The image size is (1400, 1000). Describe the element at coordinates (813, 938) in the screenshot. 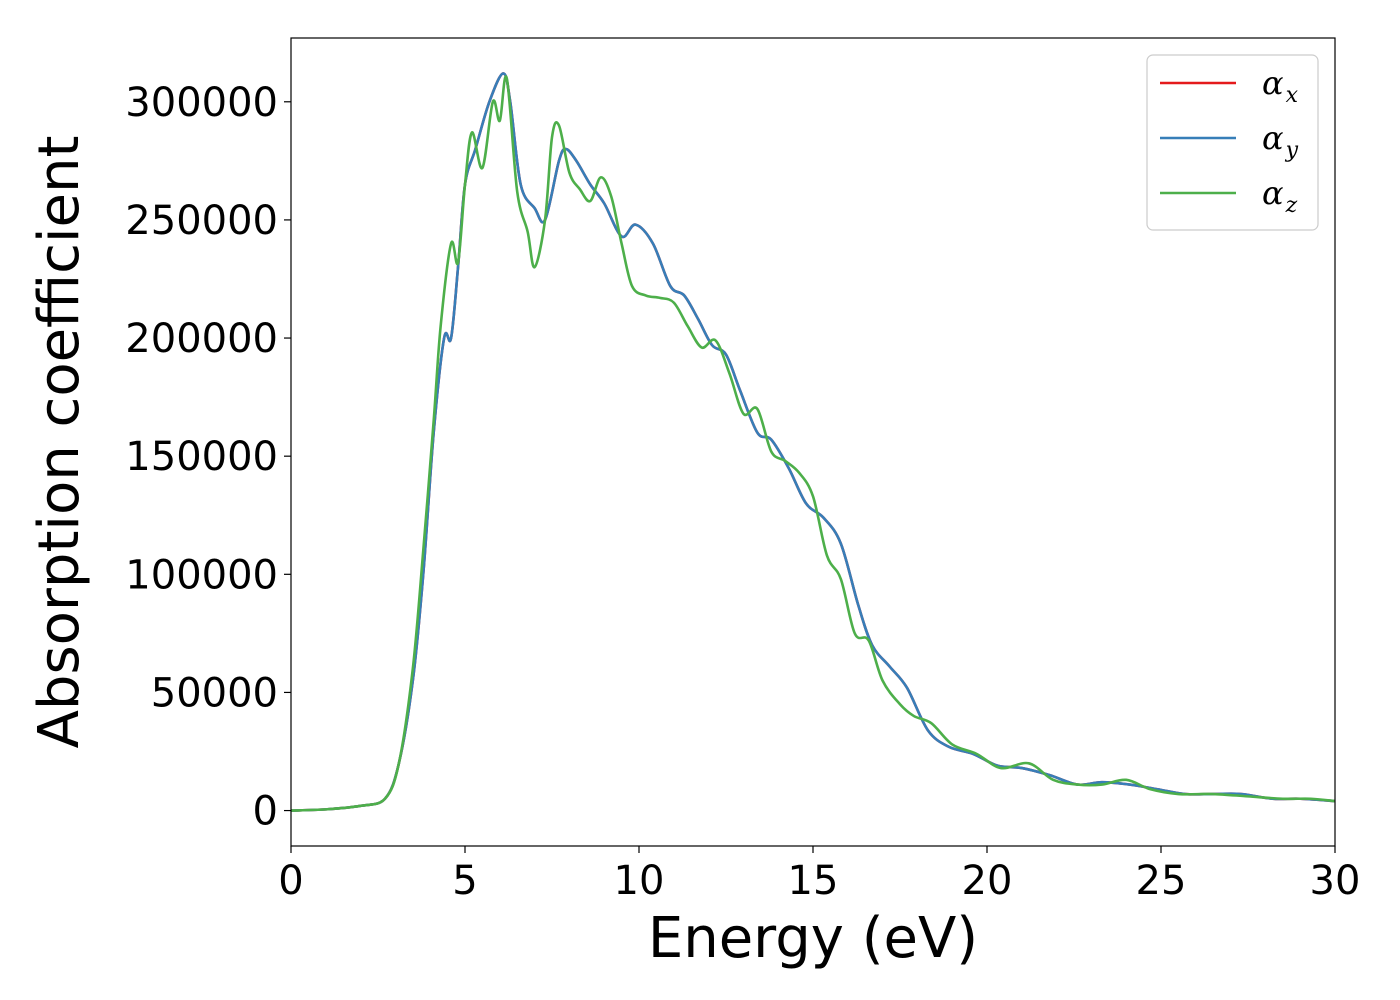

I see `x-axis-label: Energy (eV)` at that location.